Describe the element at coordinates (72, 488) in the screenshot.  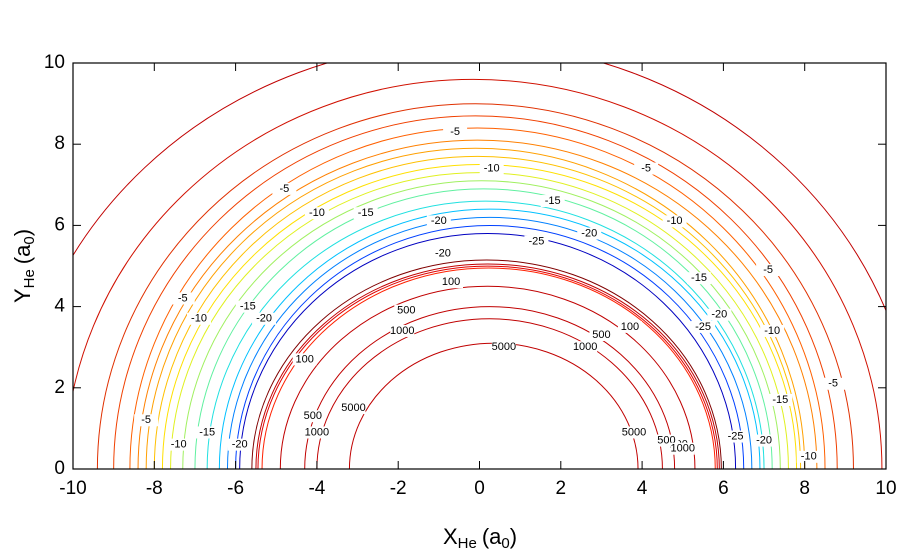
I see `x-tick-label: -10` at that location.